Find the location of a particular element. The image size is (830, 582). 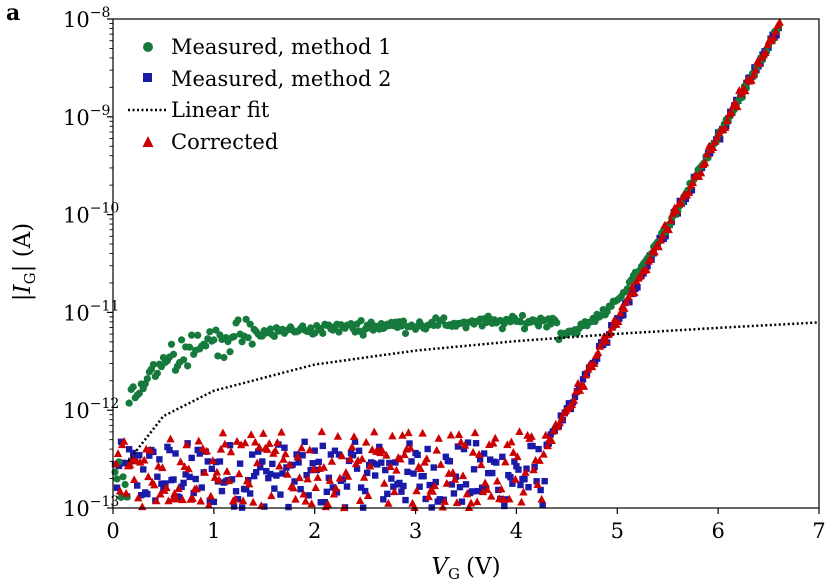

x-tick-label: 2 is located at coordinates (314, 531).